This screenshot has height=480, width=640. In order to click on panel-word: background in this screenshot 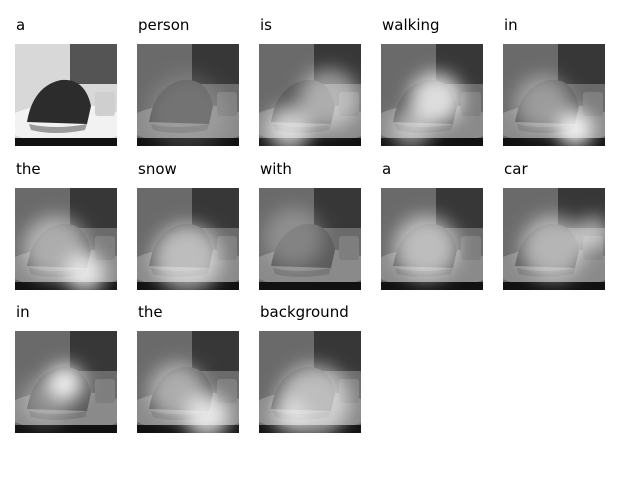, I will do `click(304, 312)`.